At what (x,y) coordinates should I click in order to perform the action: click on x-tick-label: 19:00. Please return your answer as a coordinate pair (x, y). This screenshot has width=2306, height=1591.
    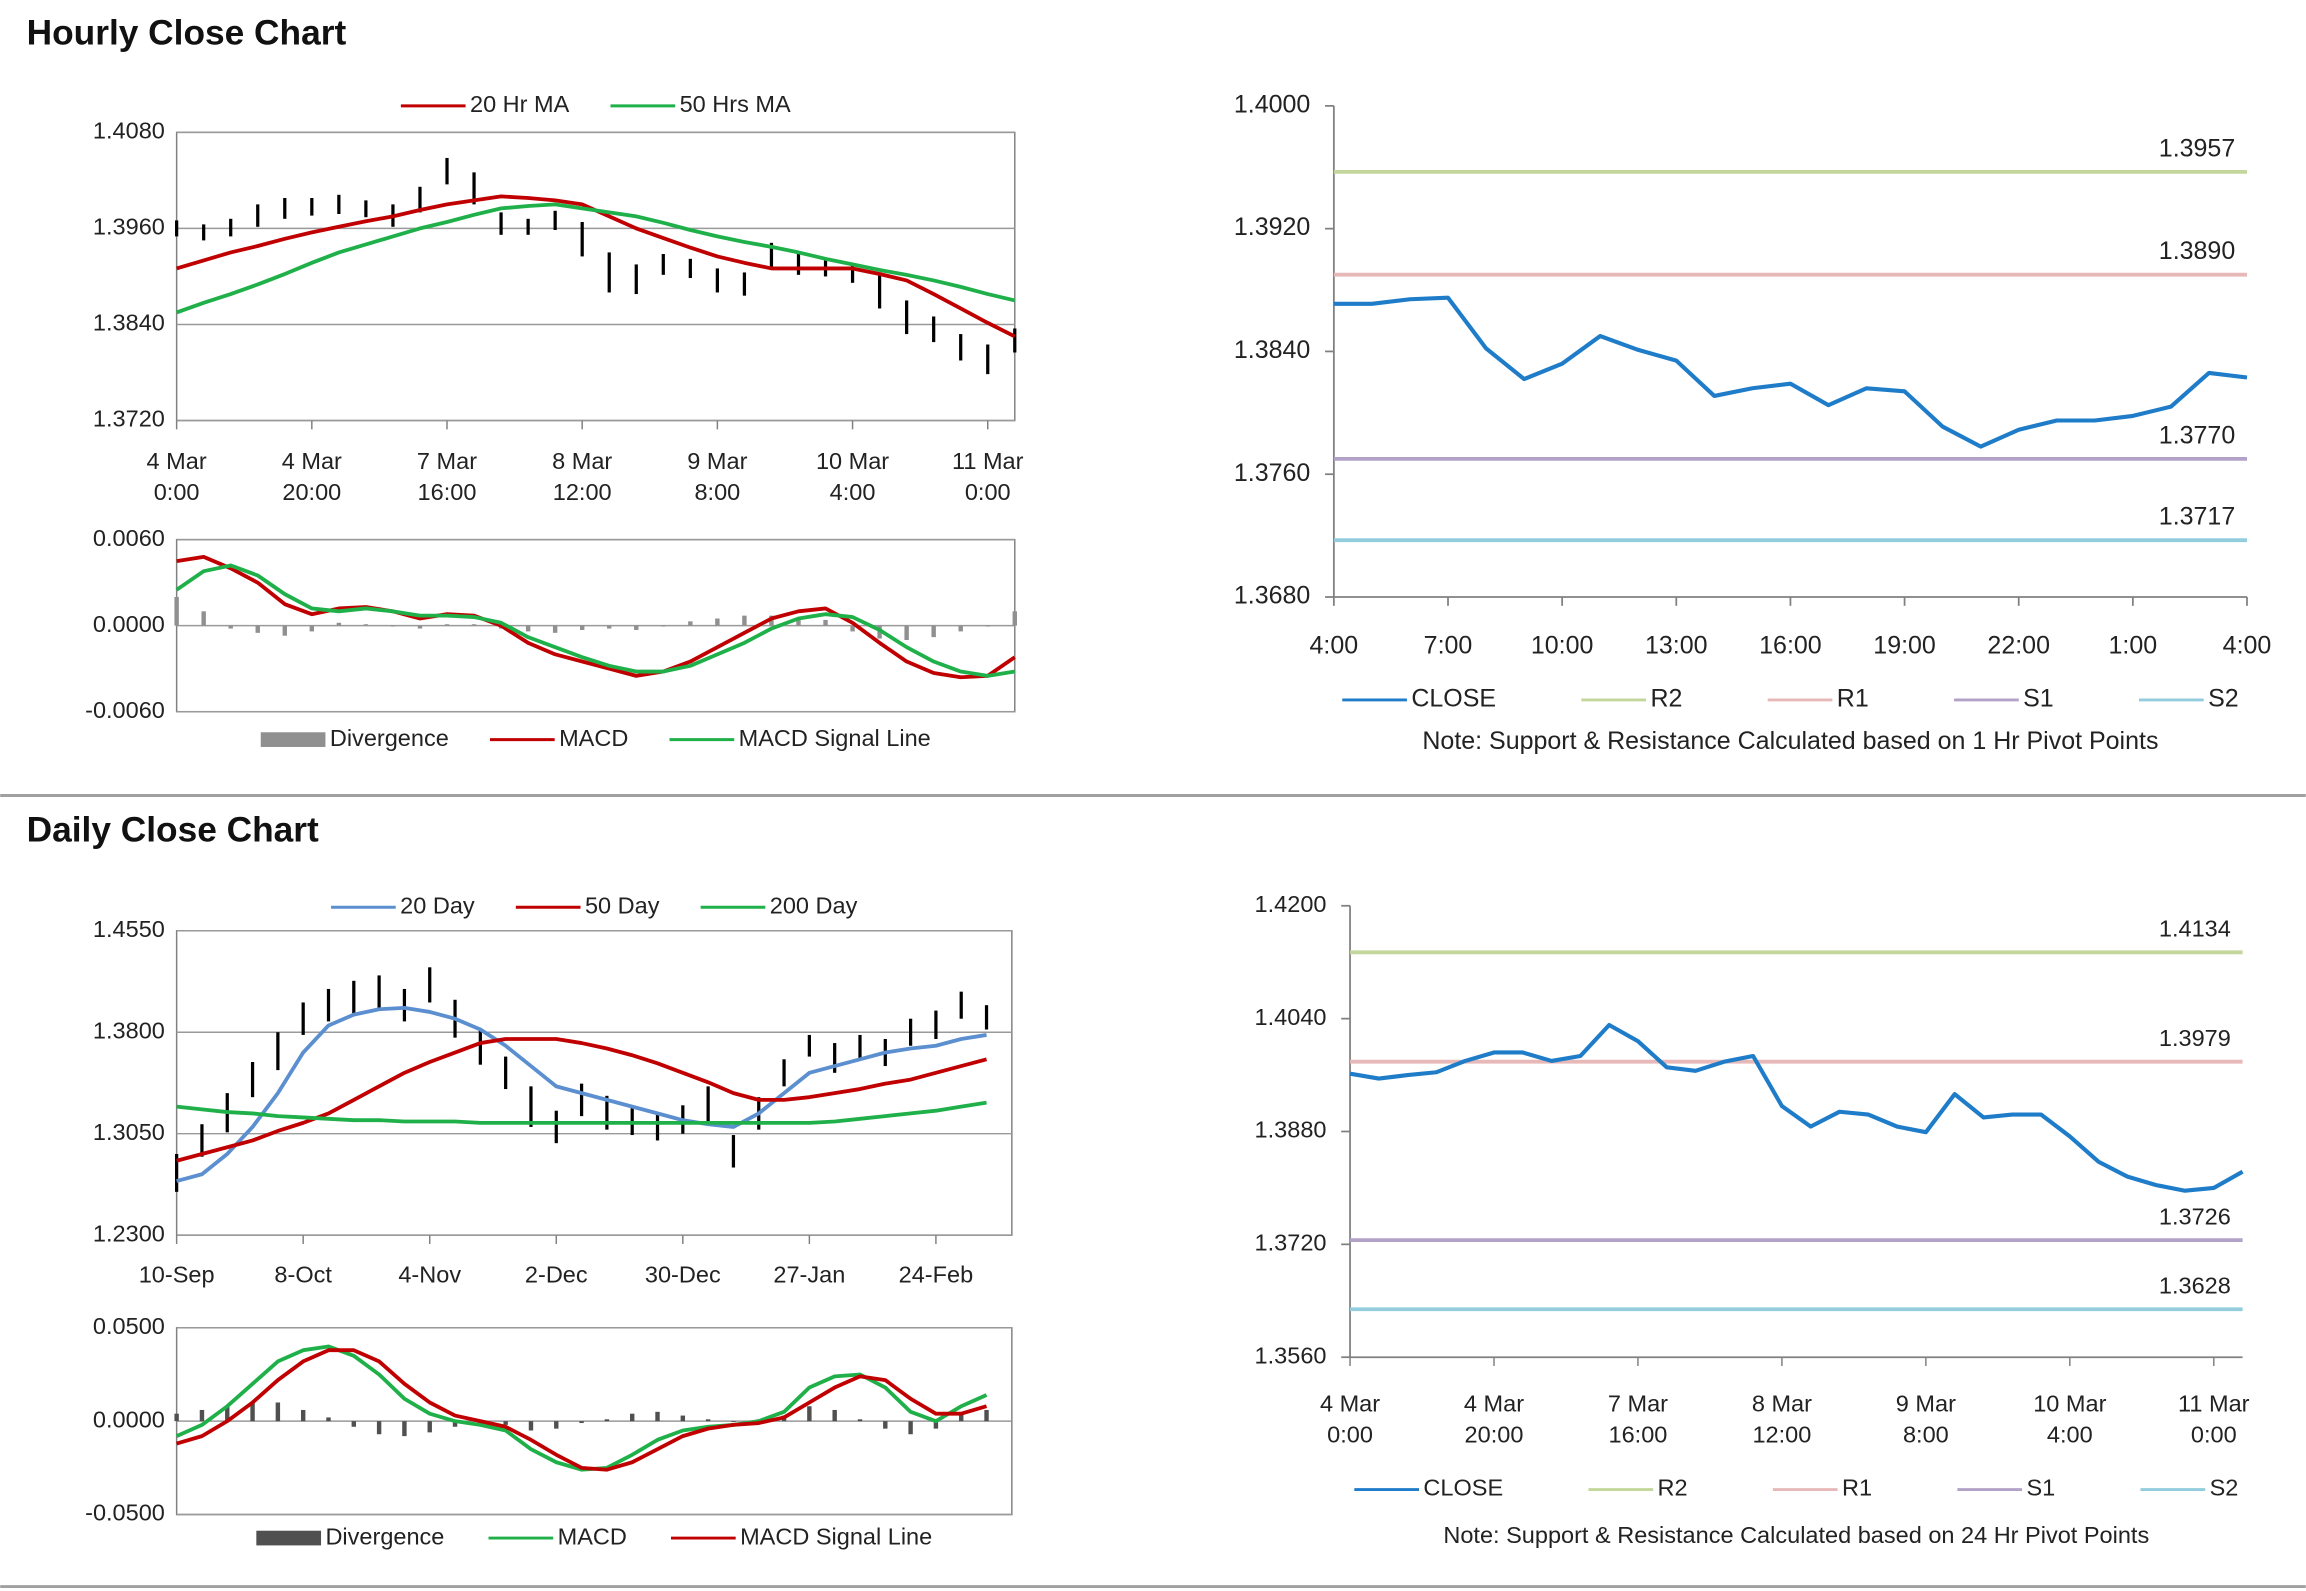
    Looking at the image, I should click on (1904, 646).